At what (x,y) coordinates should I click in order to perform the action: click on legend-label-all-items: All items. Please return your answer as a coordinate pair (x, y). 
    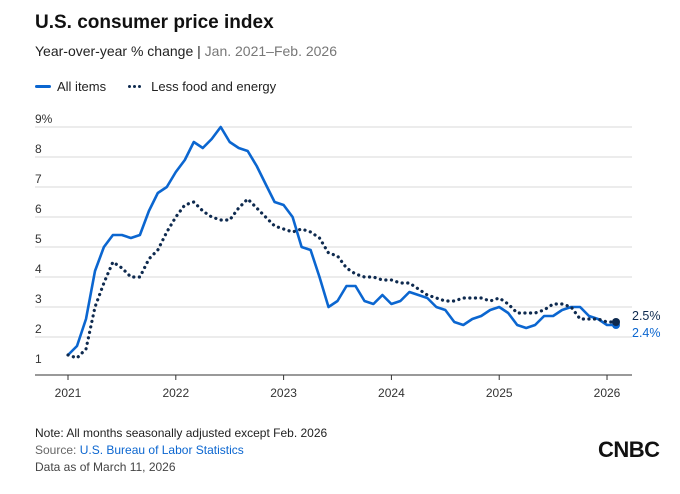
    Looking at the image, I should click on (82, 86).